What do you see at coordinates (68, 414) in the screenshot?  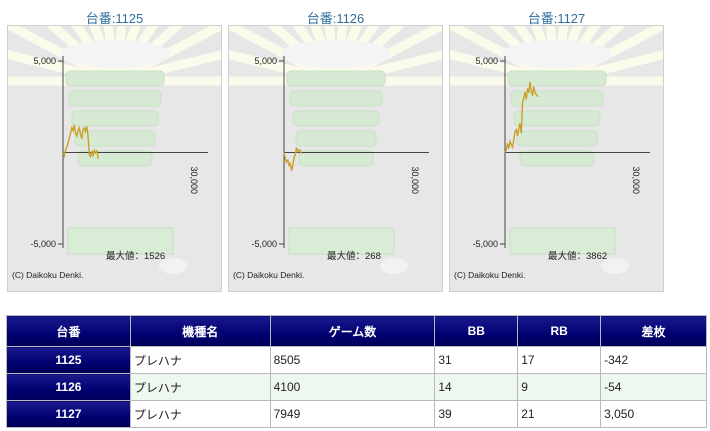 I see `machine-number: 1127` at bounding box center [68, 414].